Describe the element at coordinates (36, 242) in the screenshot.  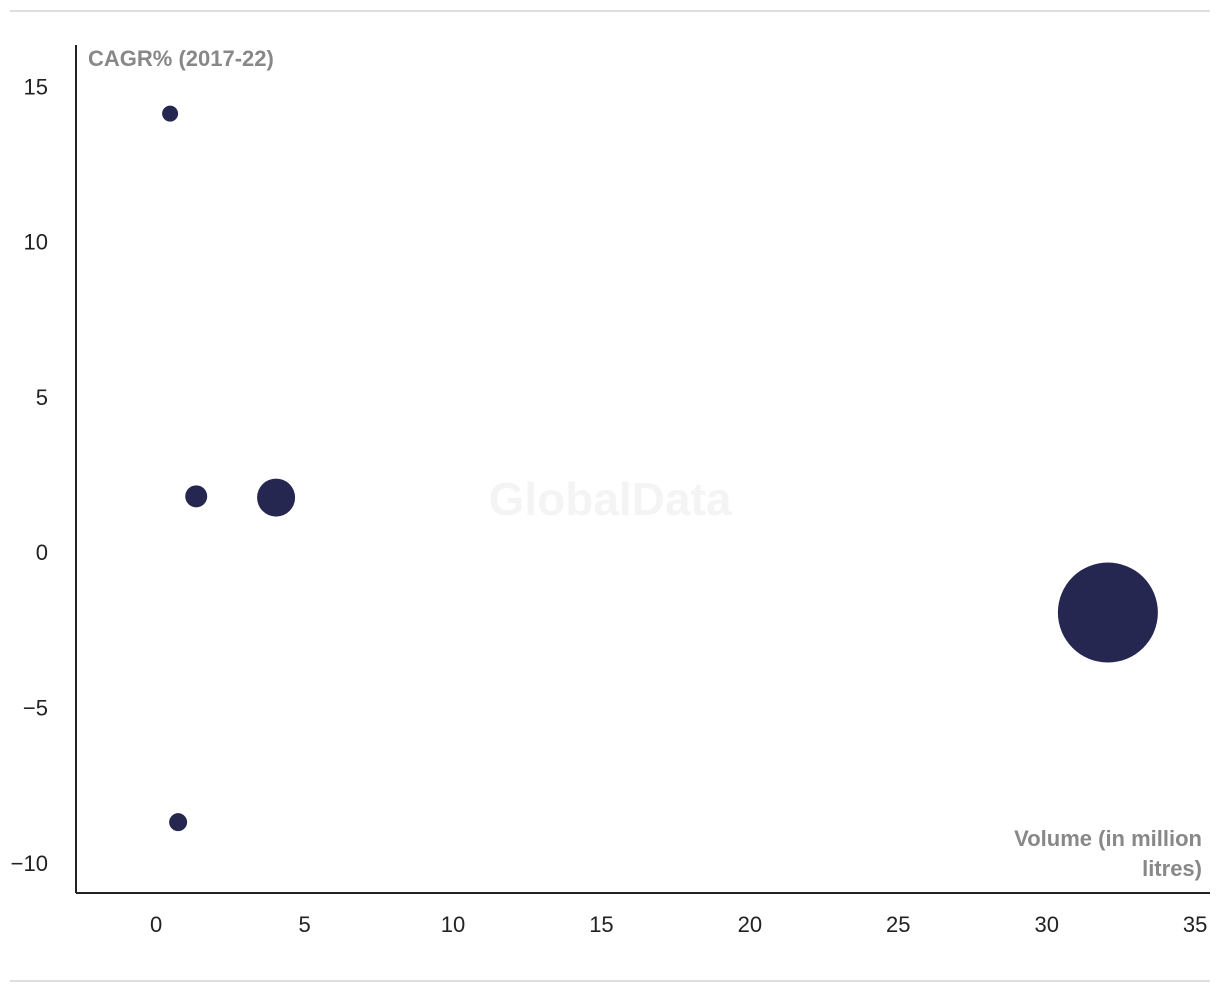
I see `y-tick-label: 10` at that location.